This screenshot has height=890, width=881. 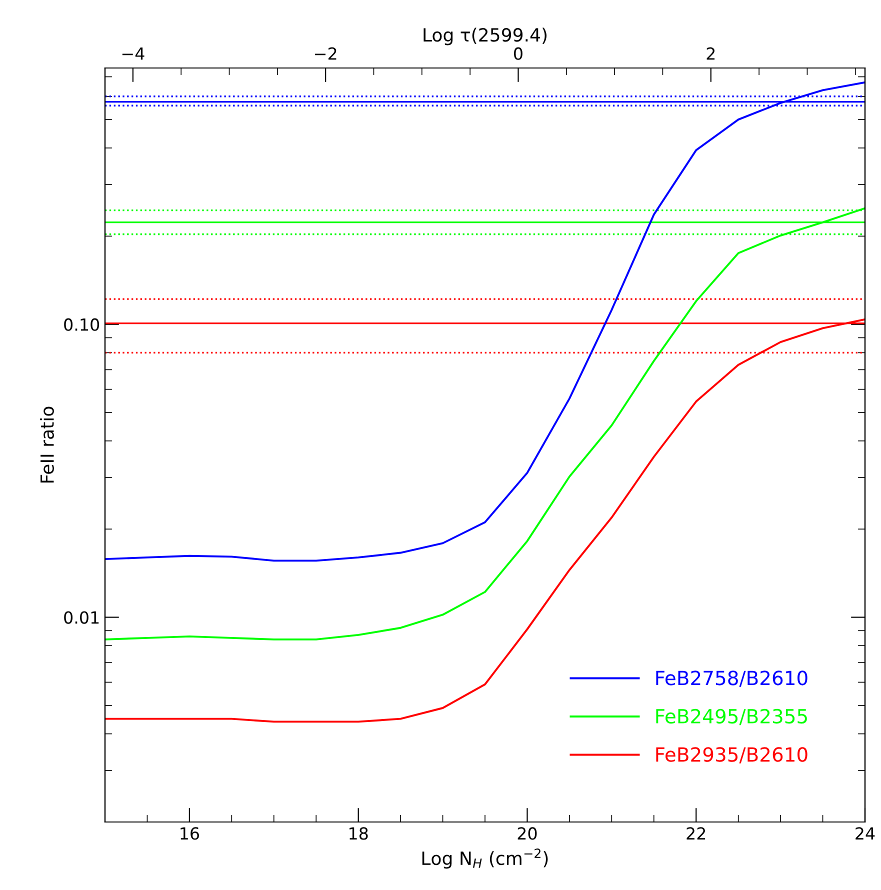 What do you see at coordinates (485, 858) in the screenshot?
I see `x-axis-title: Log N$_{H}$ (cm$^{−2}$)` at bounding box center [485, 858].